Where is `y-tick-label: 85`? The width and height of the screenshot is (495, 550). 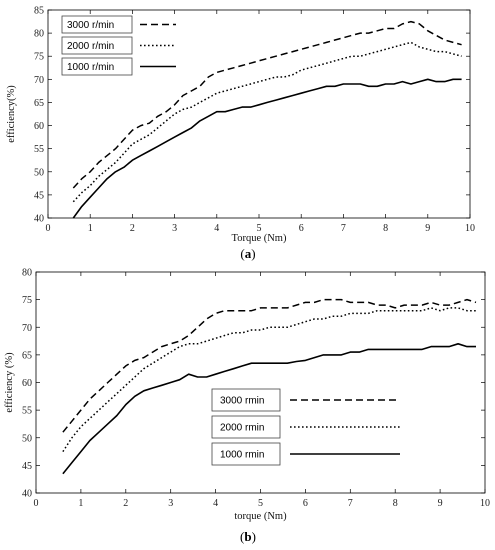
y-tick-label: 85 is located at coordinates (39, 11).